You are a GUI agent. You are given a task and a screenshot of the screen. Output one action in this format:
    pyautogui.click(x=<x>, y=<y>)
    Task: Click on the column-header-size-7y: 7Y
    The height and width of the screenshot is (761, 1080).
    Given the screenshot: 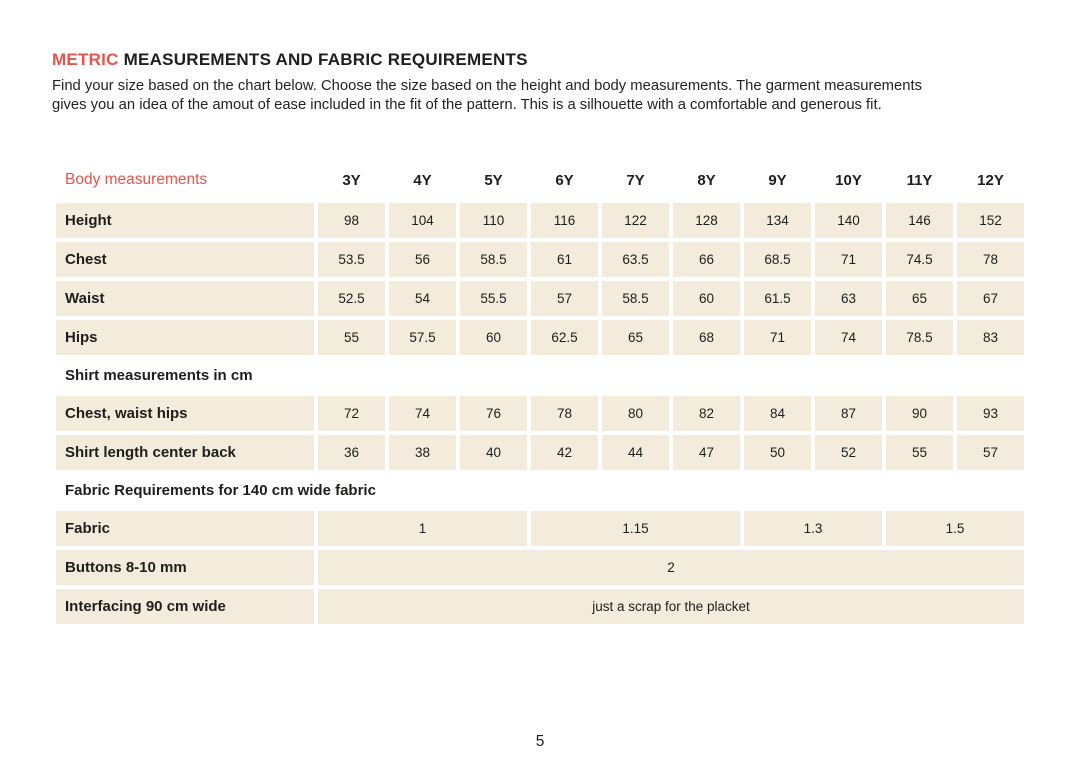 What is the action you would take?
    pyautogui.click(x=635, y=180)
    